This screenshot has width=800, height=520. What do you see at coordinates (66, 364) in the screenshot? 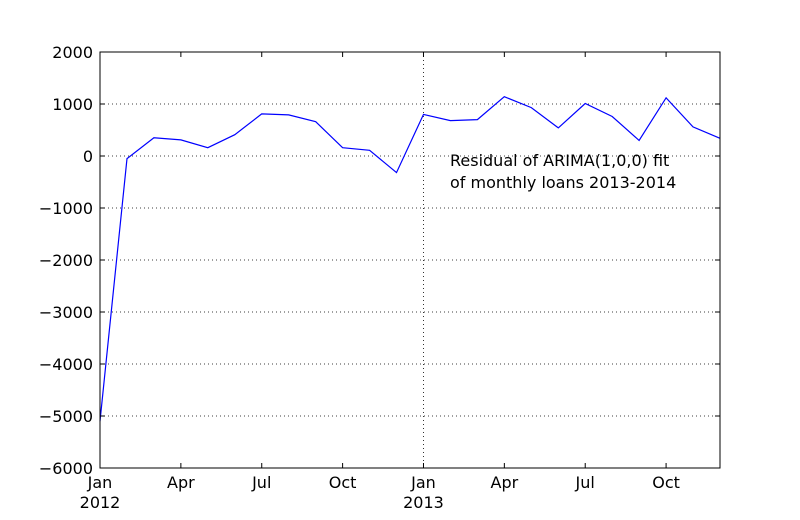
I see `y-tick-label: −4000` at bounding box center [66, 364].